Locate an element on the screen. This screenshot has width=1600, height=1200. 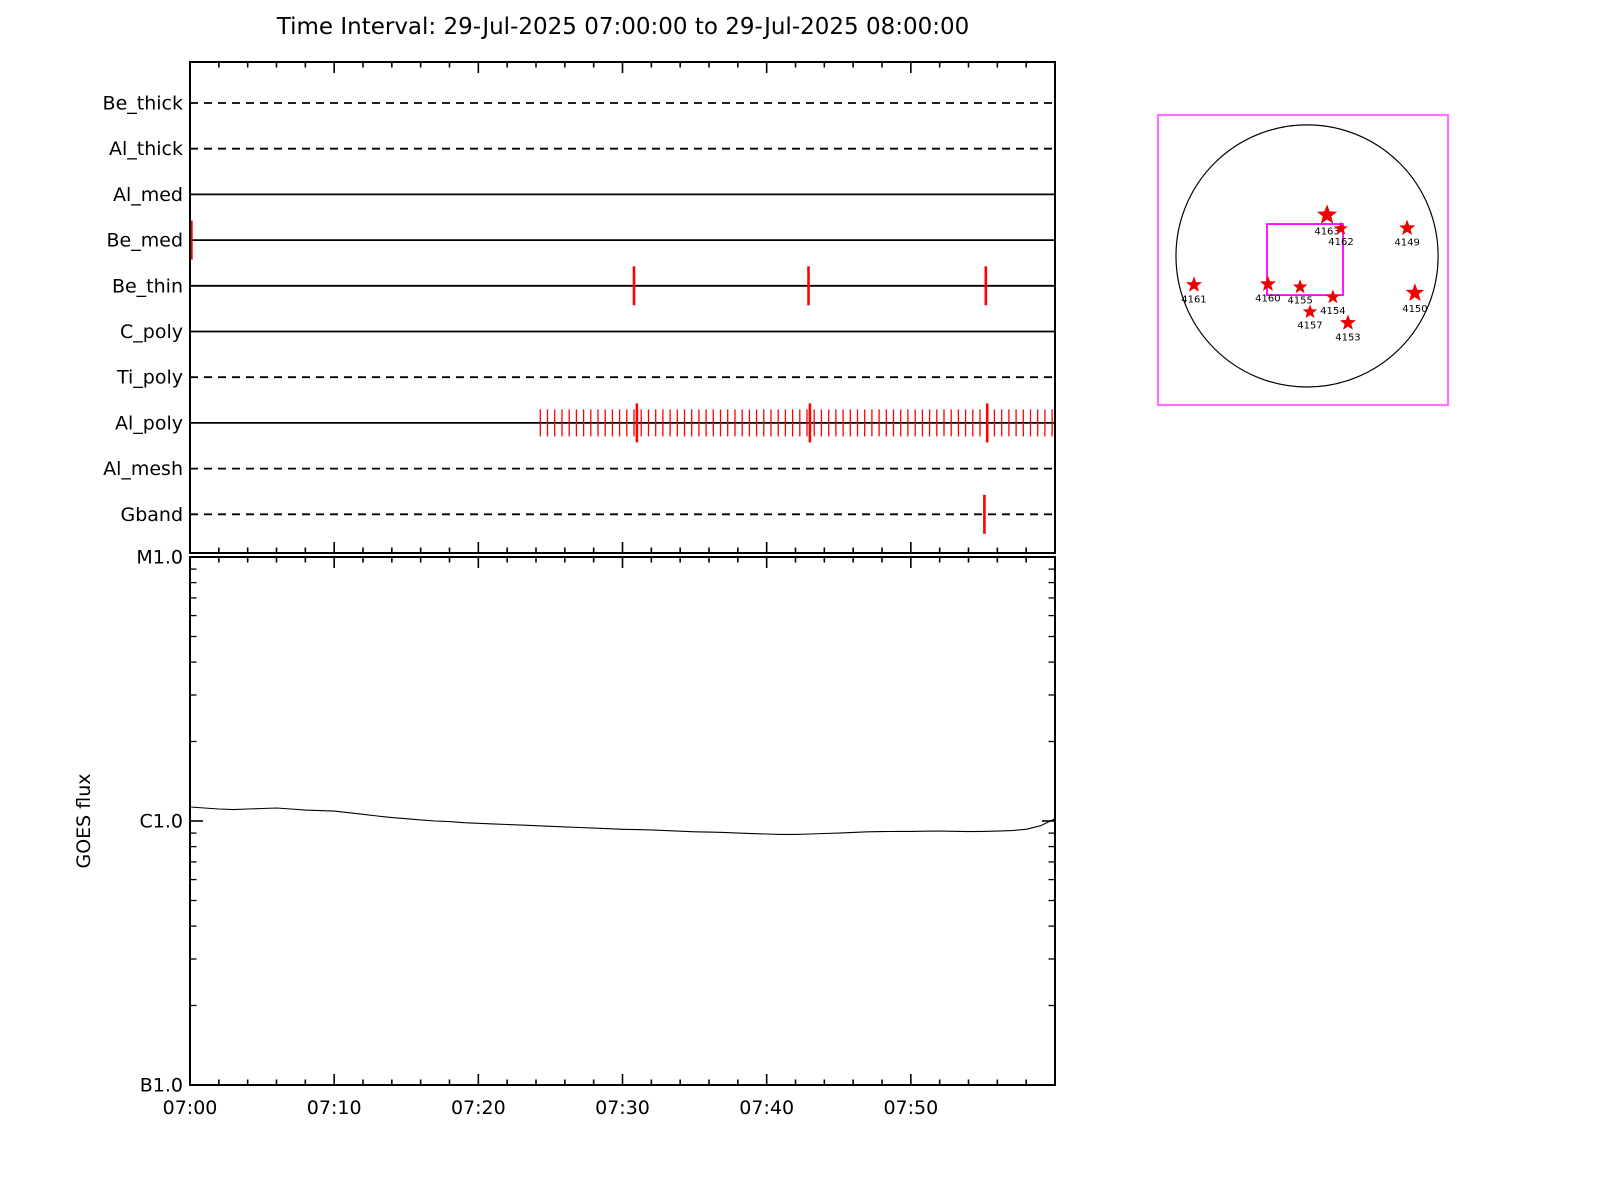
goes-curve is located at coordinates (622, 820).